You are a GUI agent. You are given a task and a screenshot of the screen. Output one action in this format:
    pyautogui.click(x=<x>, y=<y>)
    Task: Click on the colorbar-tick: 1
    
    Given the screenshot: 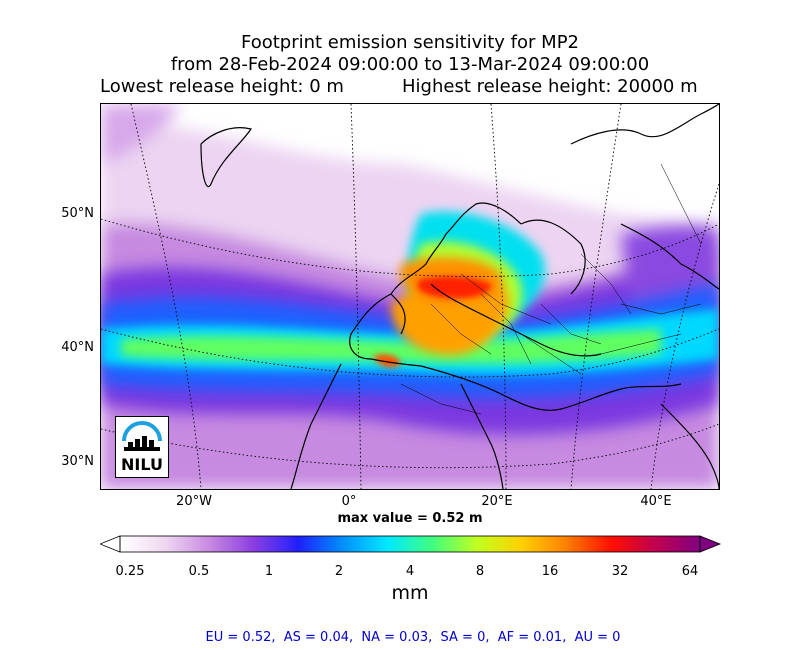 What is the action you would take?
    pyautogui.click(x=269, y=571)
    